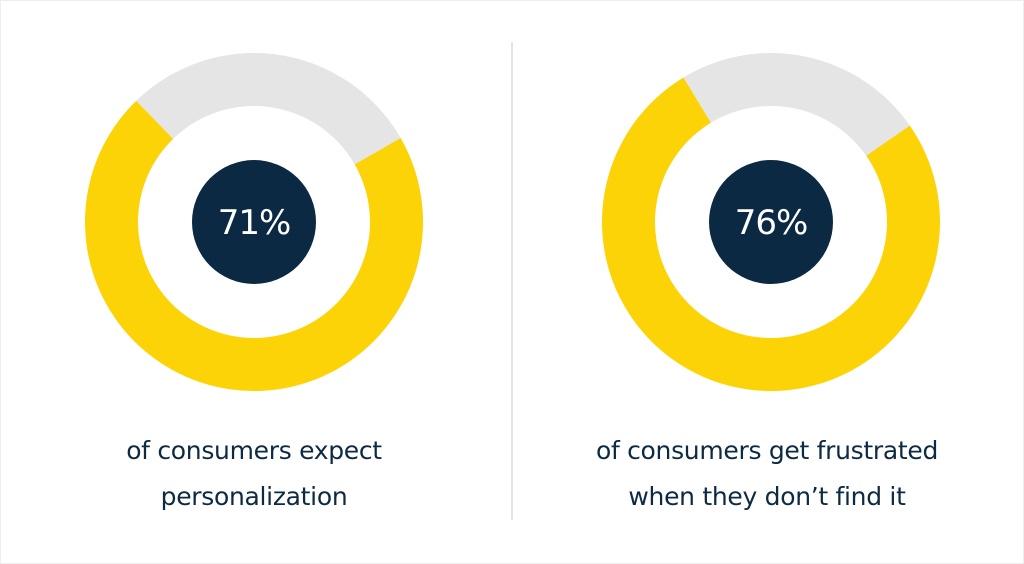  What do you see at coordinates (767, 450) in the screenshot?
I see `caption-line: of consumers get frustrated` at bounding box center [767, 450].